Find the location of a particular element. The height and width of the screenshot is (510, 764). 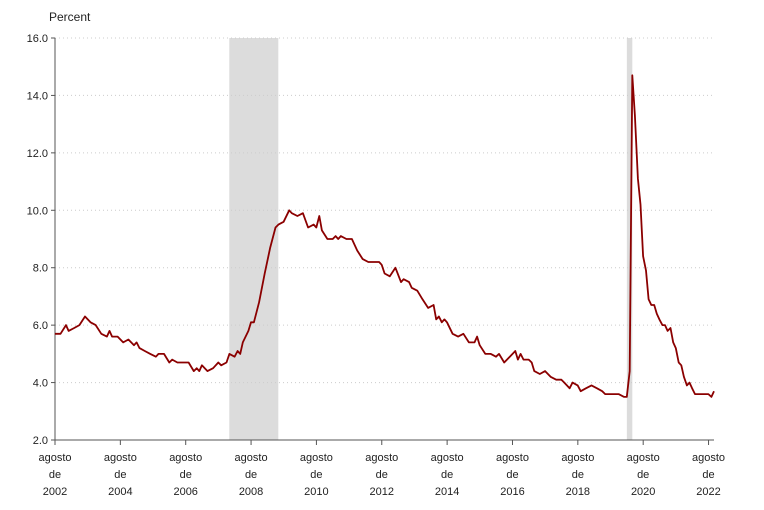

x-tick-label: agosto de 2002 is located at coordinates (54, 475).